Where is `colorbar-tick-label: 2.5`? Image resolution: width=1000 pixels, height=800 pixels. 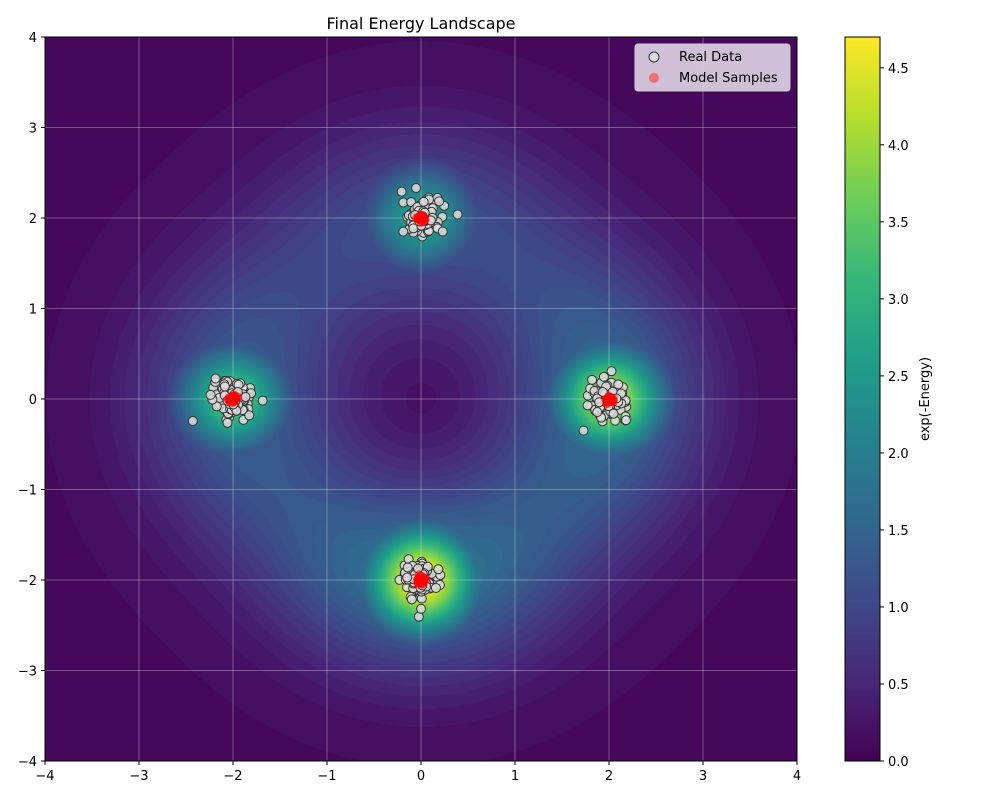 colorbar-tick-label: 2.5 is located at coordinates (898, 377).